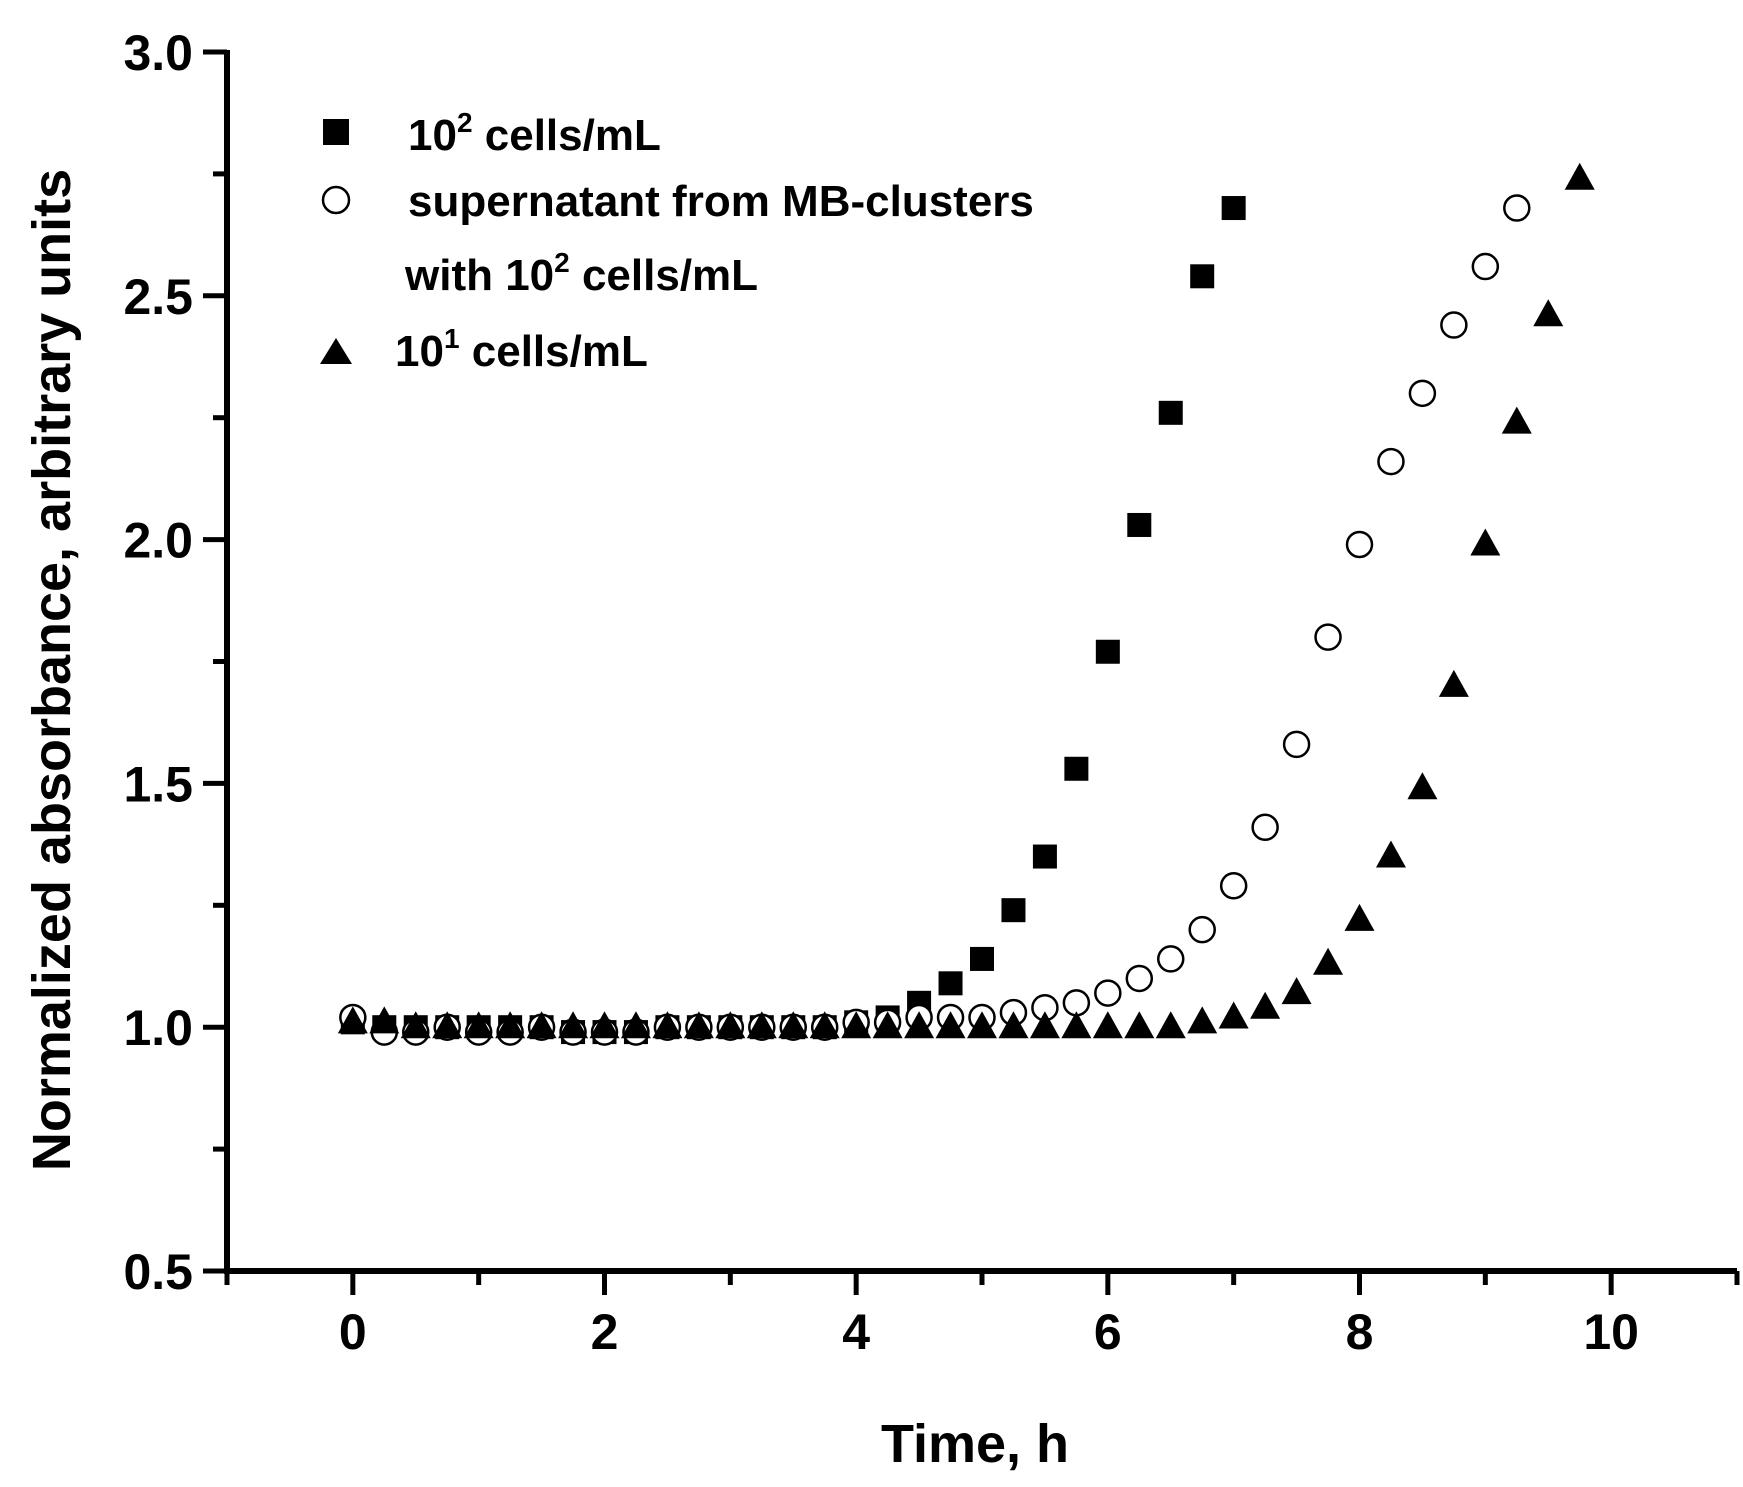  What do you see at coordinates (158, 1028) in the screenshot?
I see `y-tick-label: 1.0` at bounding box center [158, 1028].